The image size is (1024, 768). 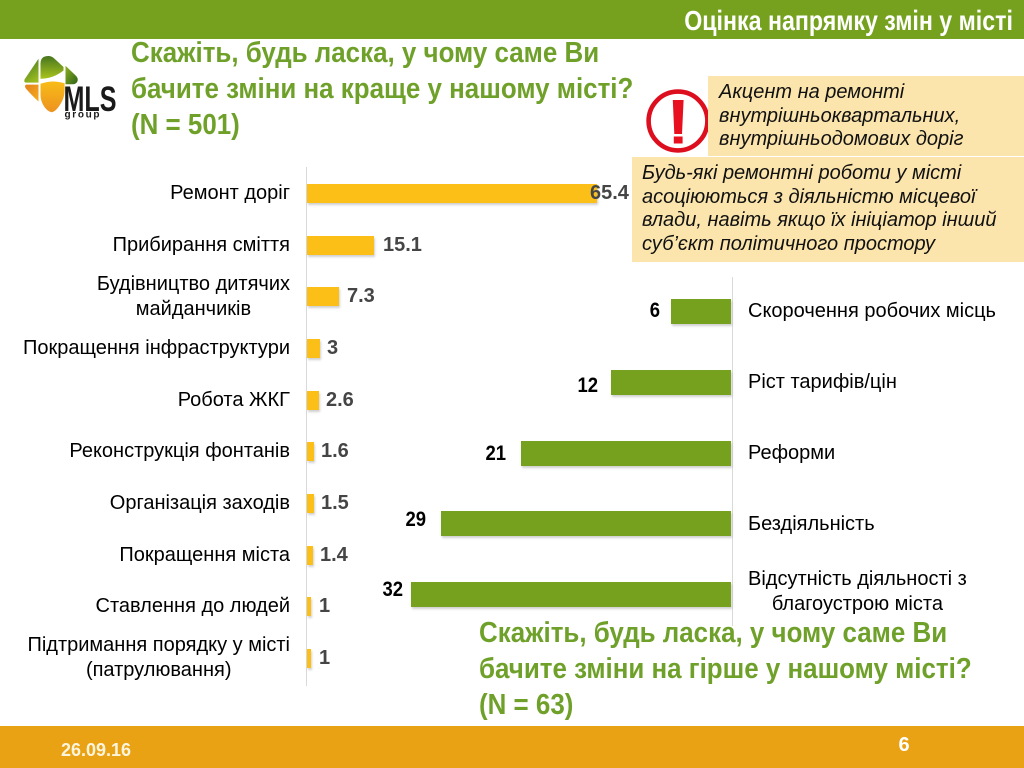 What do you see at coordinates (90, 99) in the screenshot?
I see `svg-text: MLS` at bounding box center [90, 99].